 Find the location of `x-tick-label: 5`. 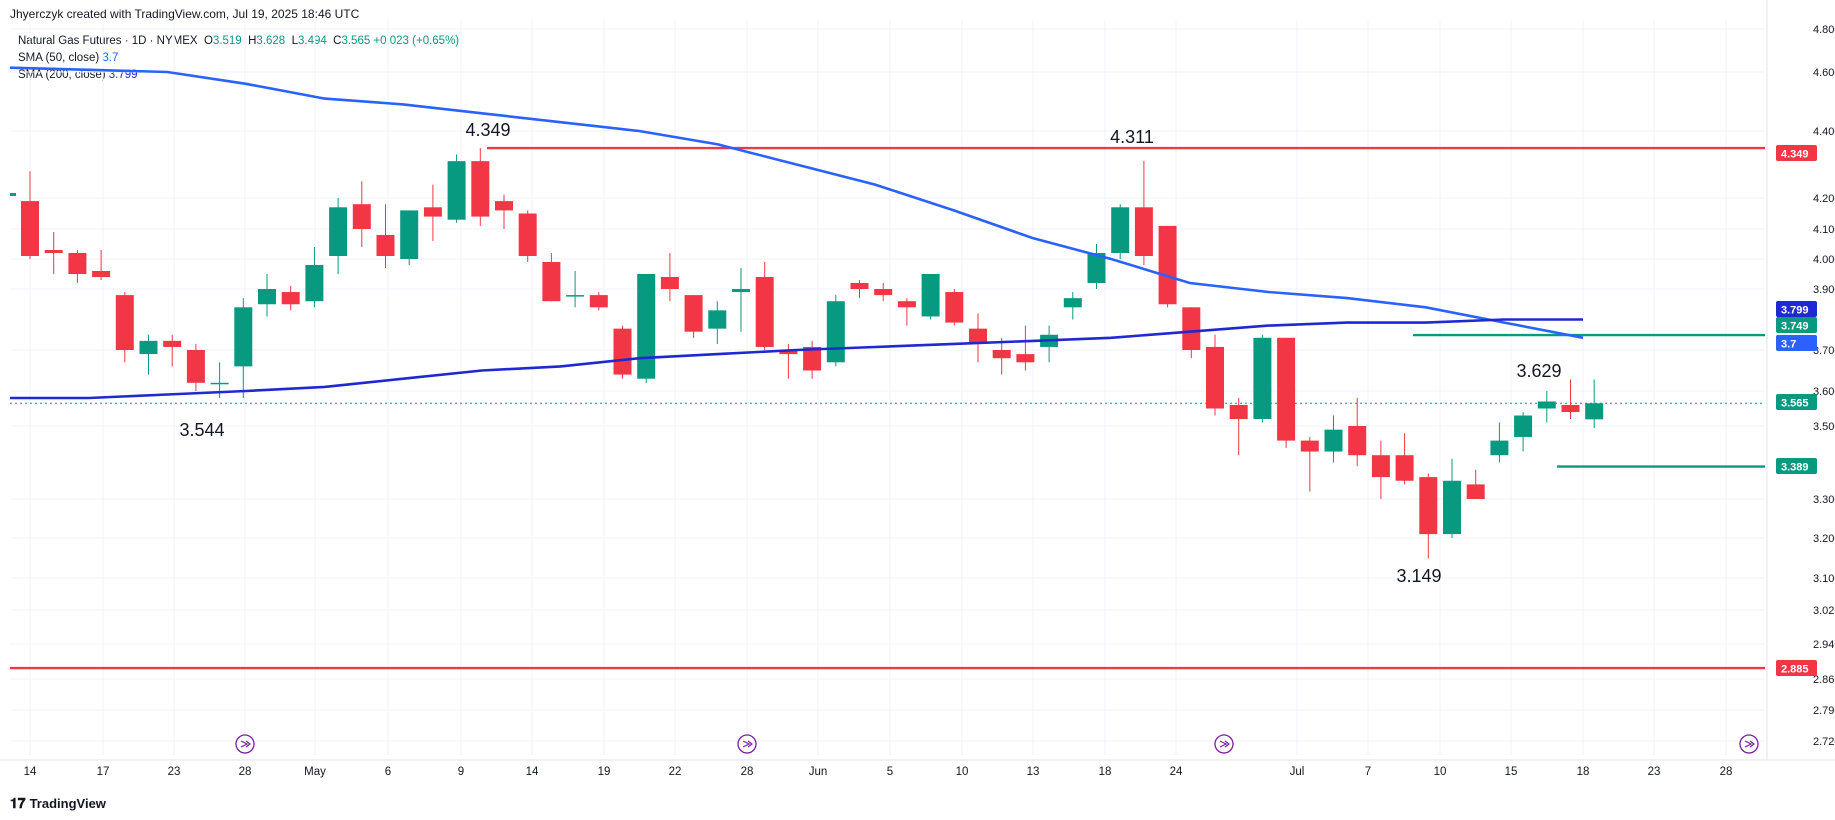

x-tick-label: 5 is located at coordinates (890, 772).